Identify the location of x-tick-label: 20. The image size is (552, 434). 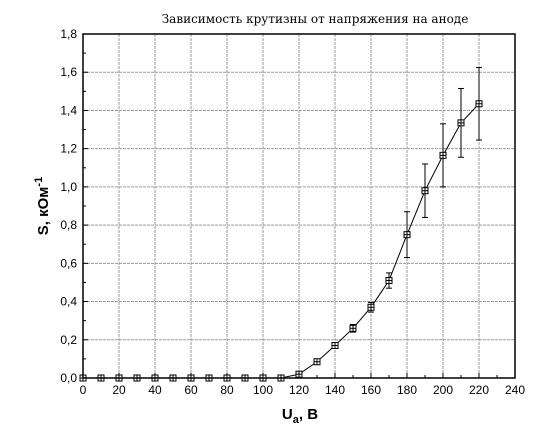
(119, 390).